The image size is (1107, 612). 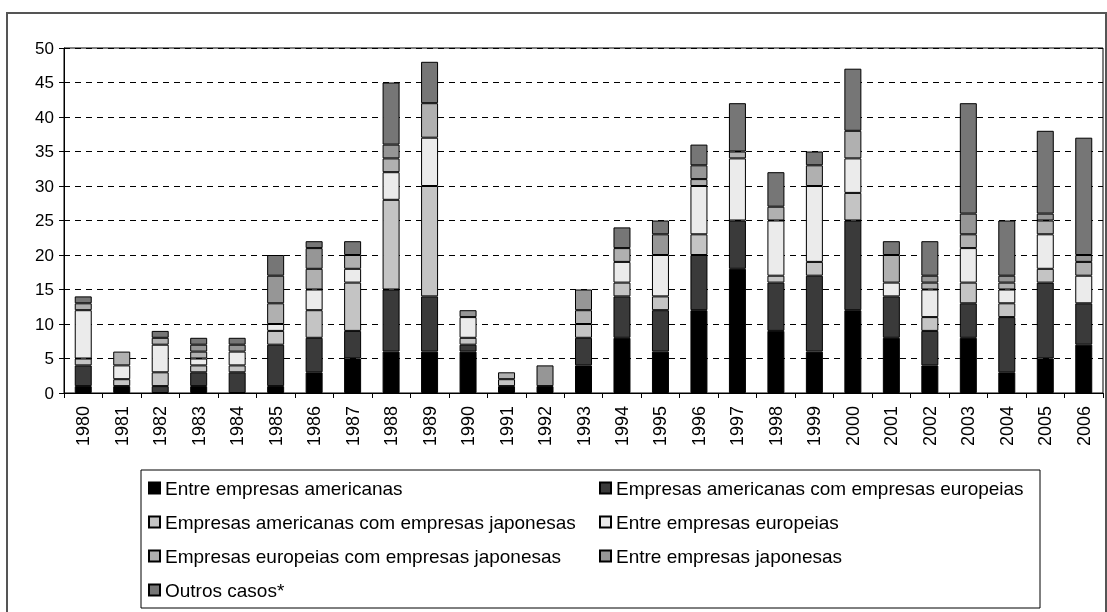 What do you see at coordinates (1045, 426) in the screenshot?
I see `x-tick-label: 2005` at bounding box center [1045, 426].